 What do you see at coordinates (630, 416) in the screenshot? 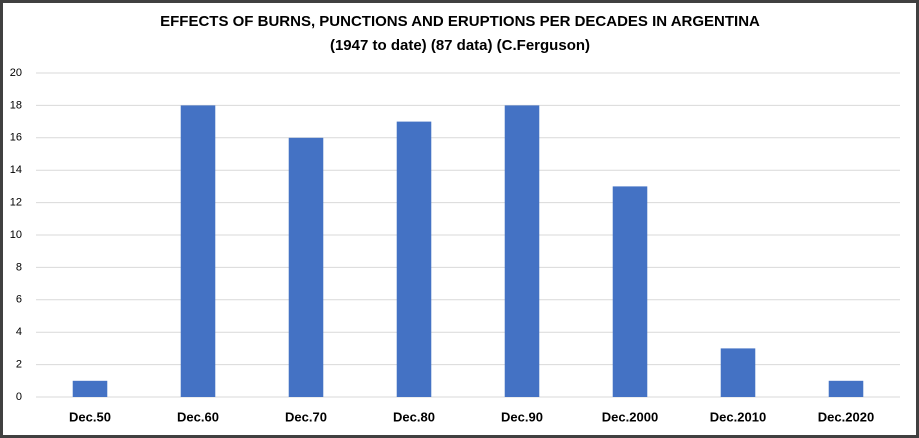
I see `x-tick-label: Dec.2000` at bounding box center [630, 416].